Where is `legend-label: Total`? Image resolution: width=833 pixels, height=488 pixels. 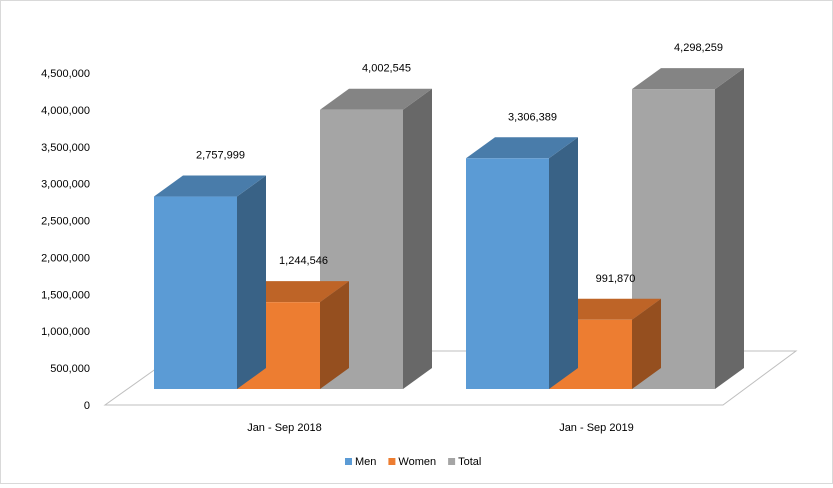 legend-label: Total is located at coordinates (469, 462).